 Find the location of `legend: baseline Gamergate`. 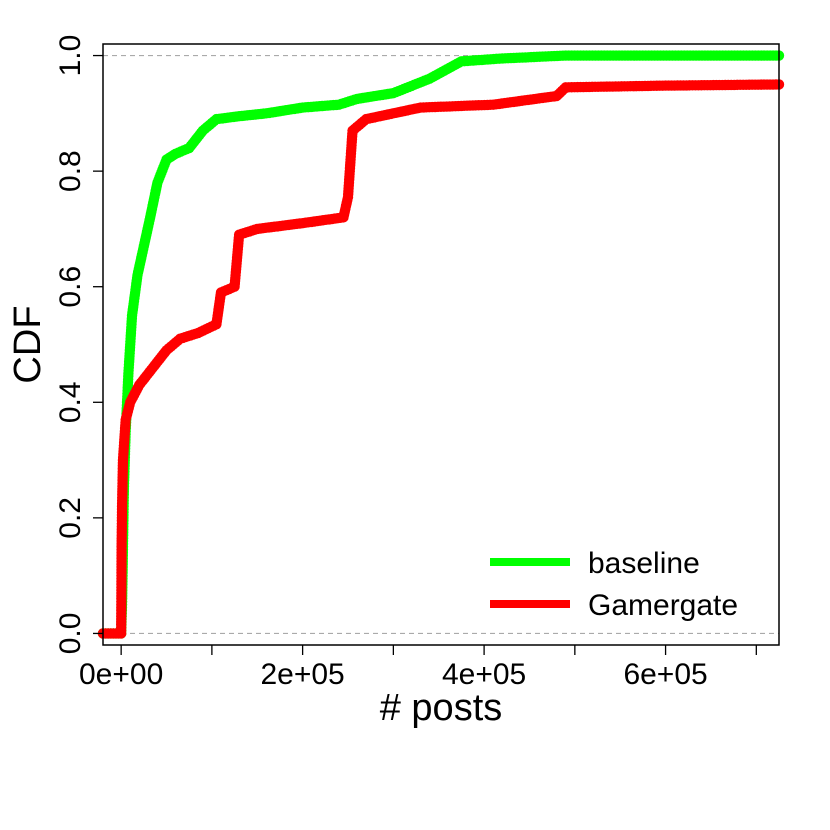

legend: baseline Gamergate is located at coordinates (614, 584).